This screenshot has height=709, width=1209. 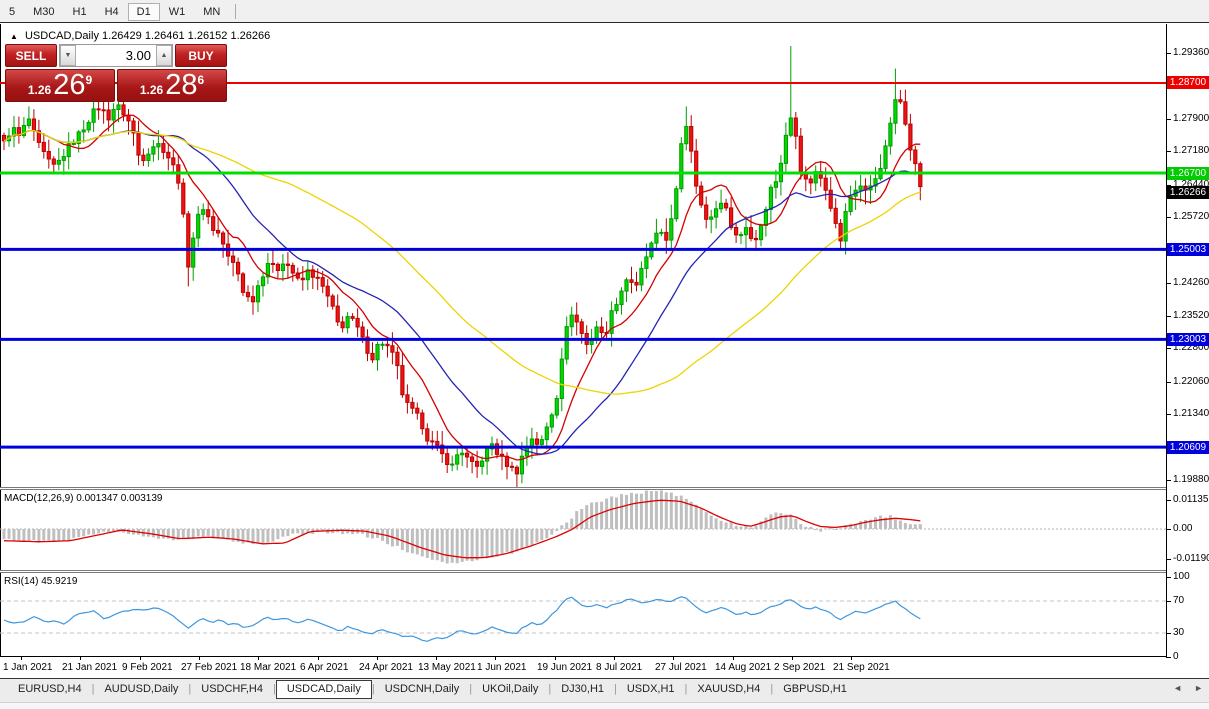 What do you see at coordinates (1198, 688) in the screenshot?
I see `tab-scroll-right-icon: ►` at bounding box center [1198, 688].